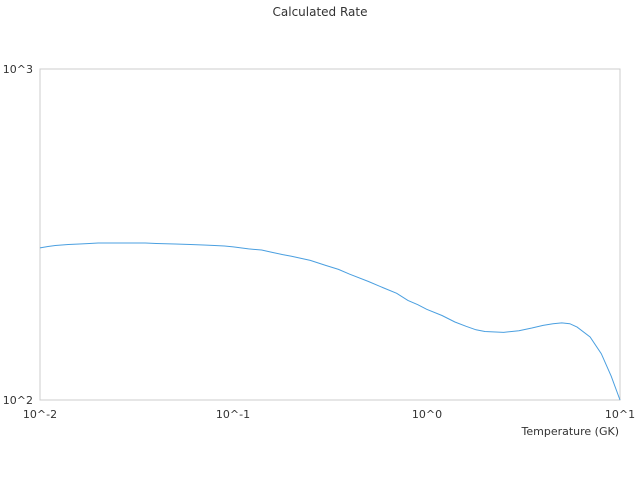  Describe the element at coordinates (570, 431) in the screenshot. I see `x-axis-label: Temperature (GK)` at that location.